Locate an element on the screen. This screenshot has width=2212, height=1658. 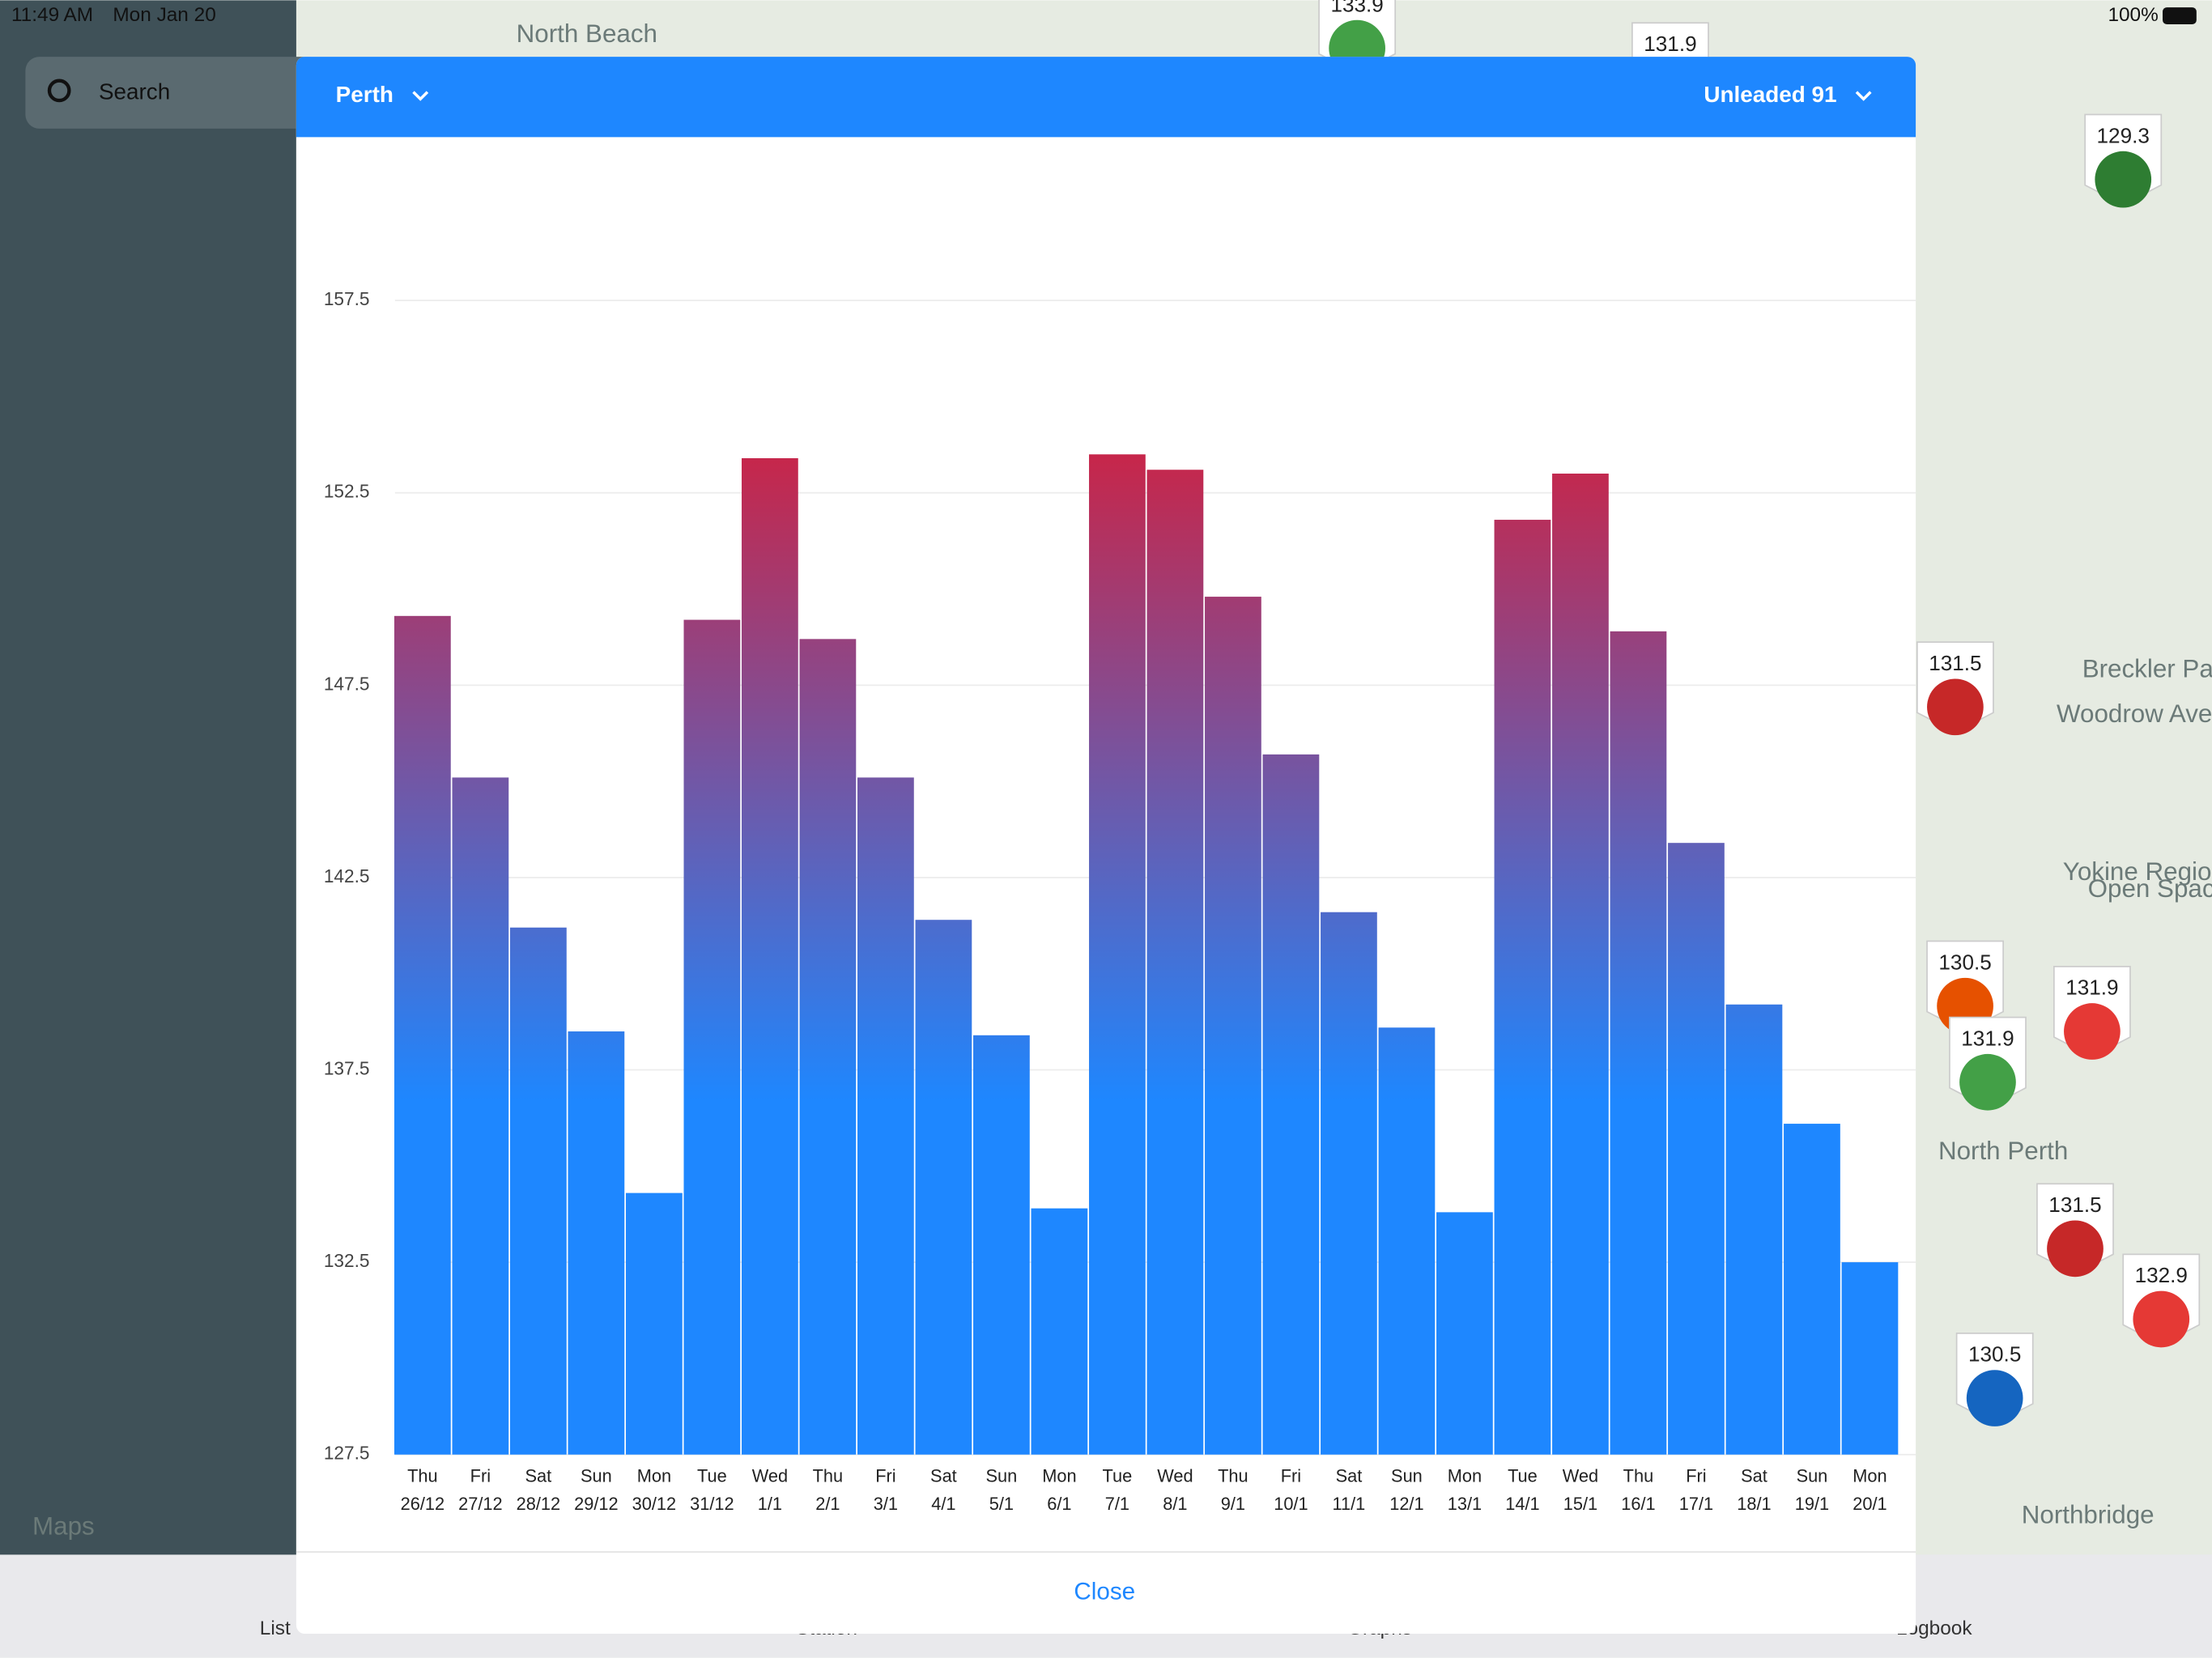
x-tick-date: 17/1 is located at coordinates (1696, 1504).